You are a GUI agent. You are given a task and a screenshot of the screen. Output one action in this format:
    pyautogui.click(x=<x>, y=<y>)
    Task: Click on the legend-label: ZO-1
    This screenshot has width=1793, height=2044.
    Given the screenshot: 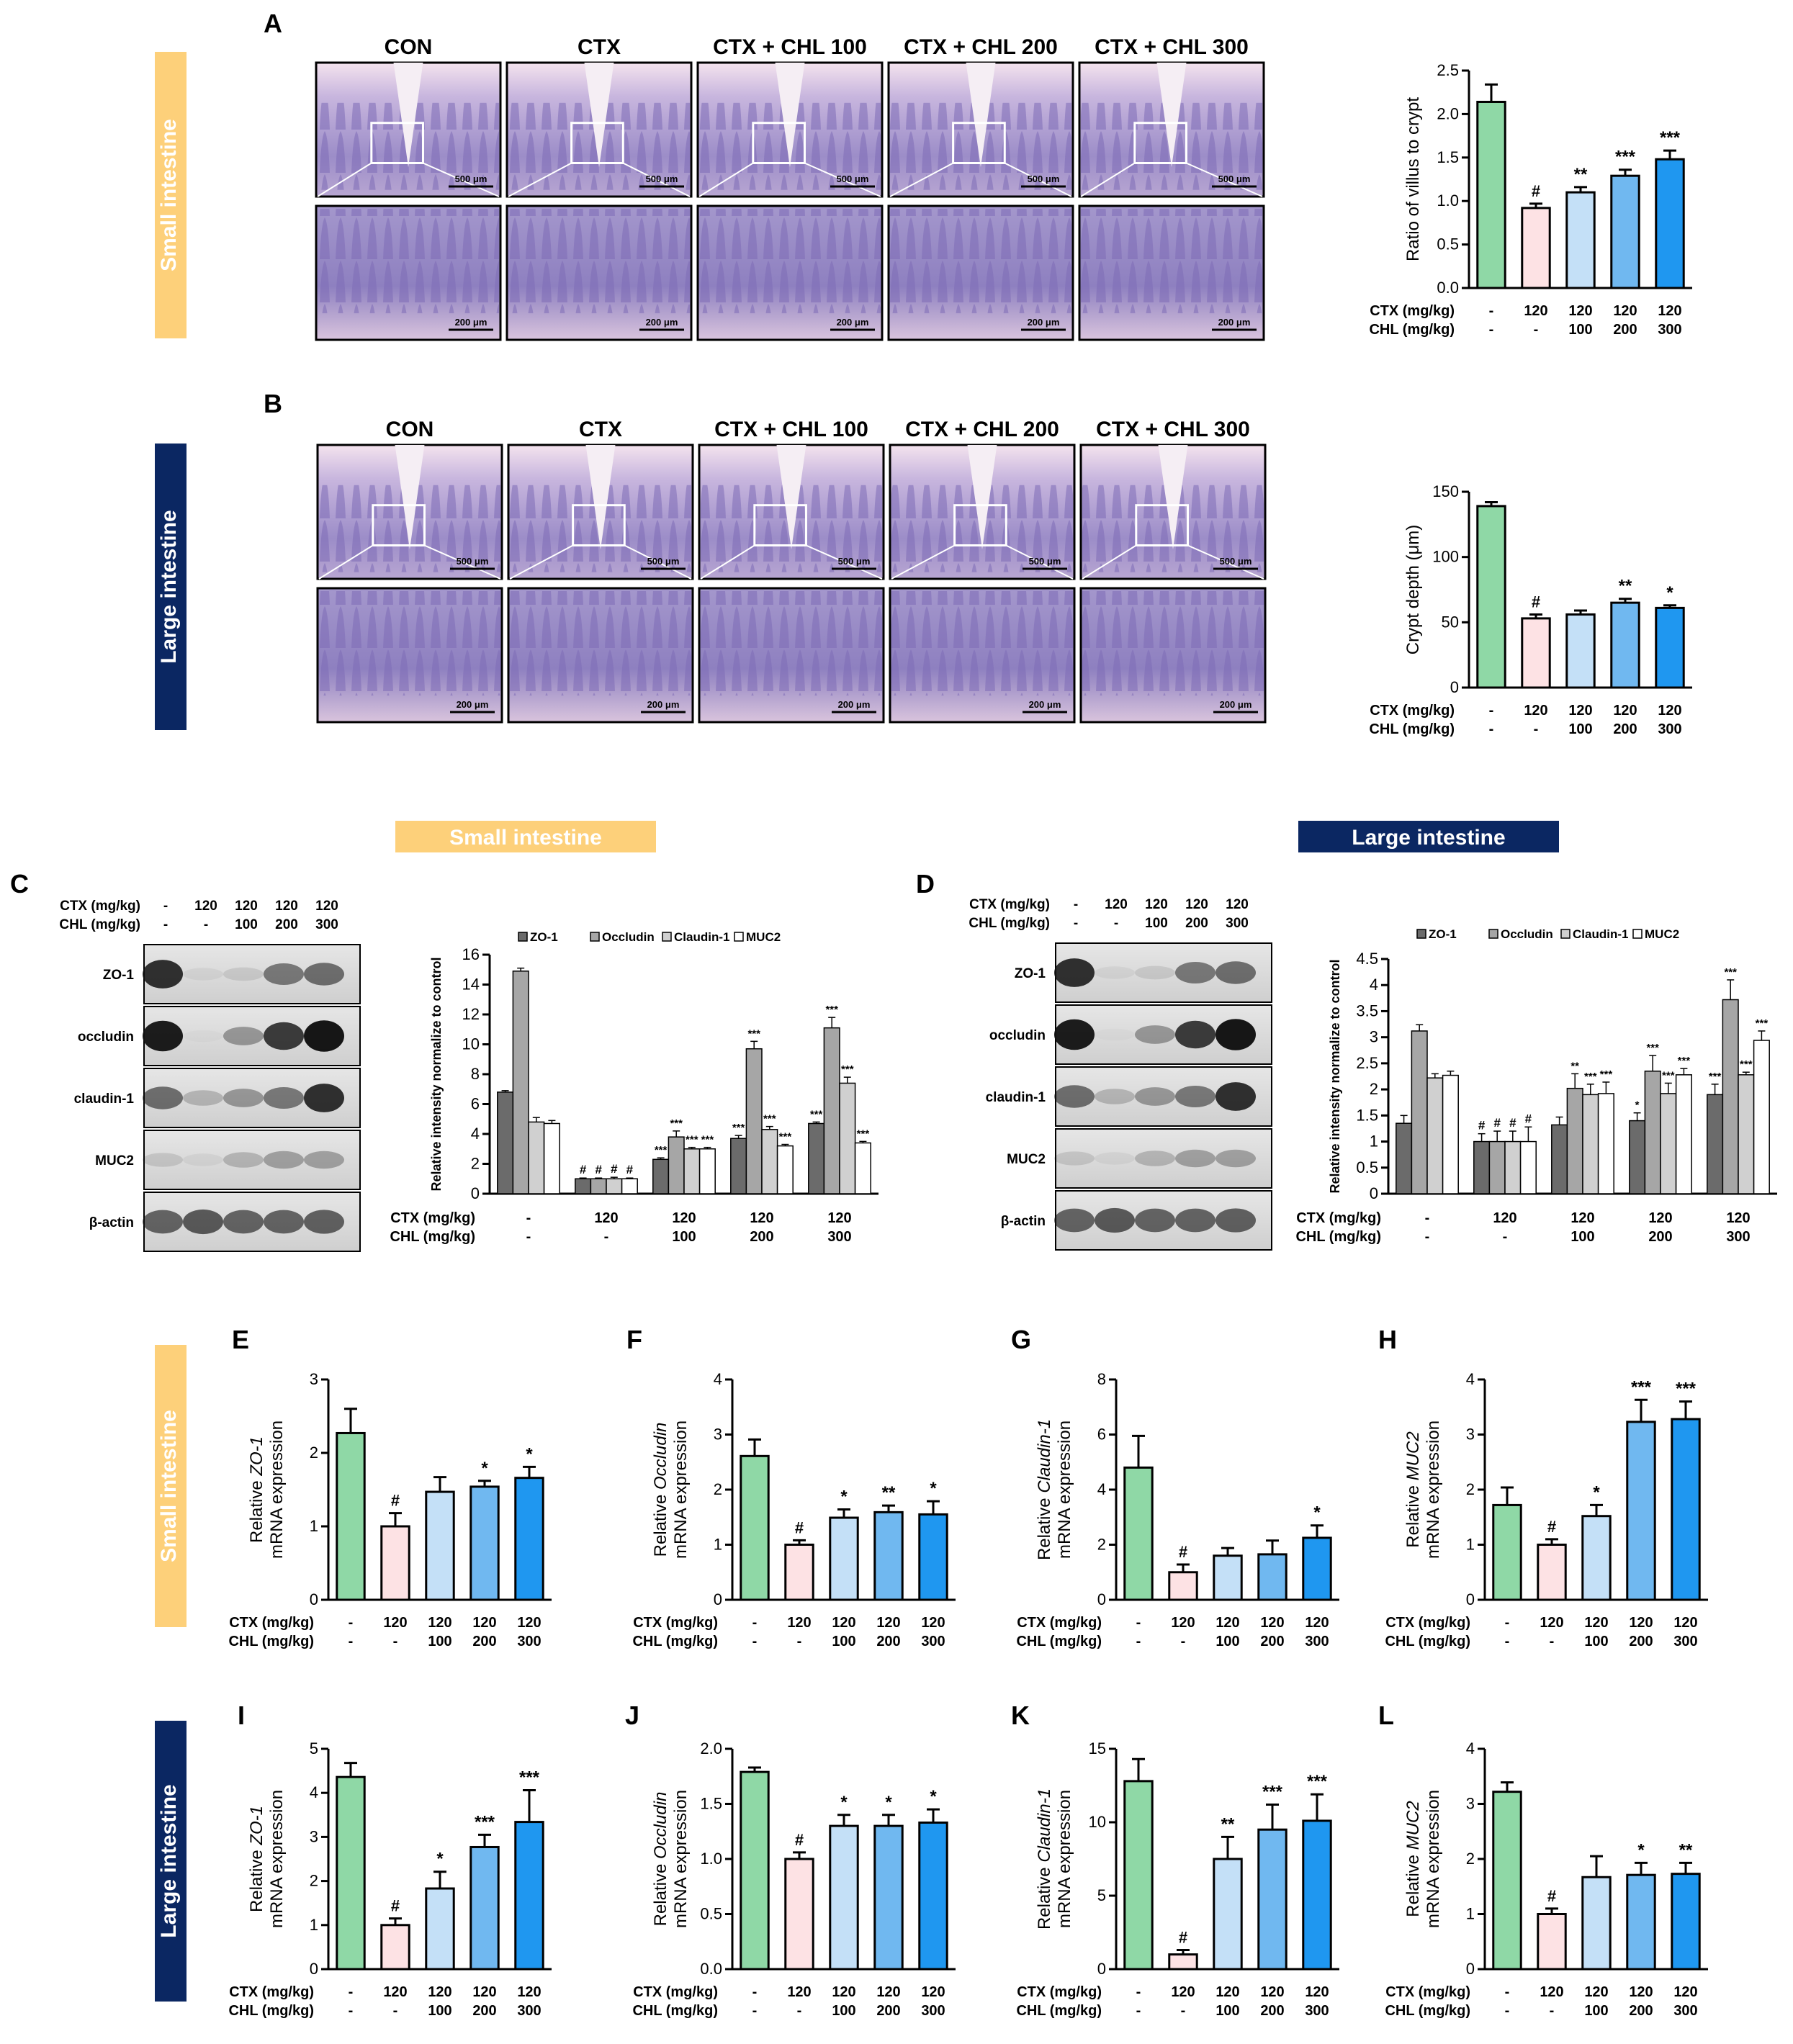 What is the action you would take?
    pyautogui.click(x=544, y=937)
    